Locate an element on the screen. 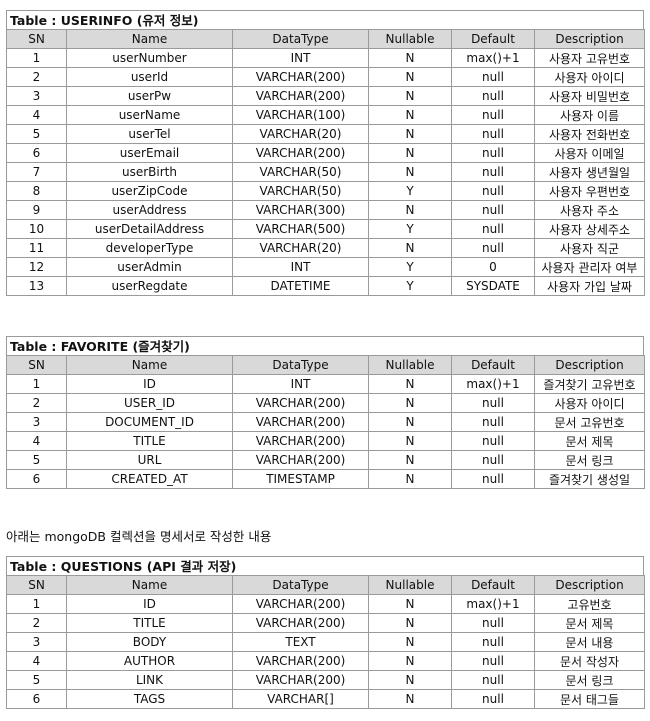 This screenshot has height=721, width=650. table-cell: USER_ID is located at coordinates (149, 403).